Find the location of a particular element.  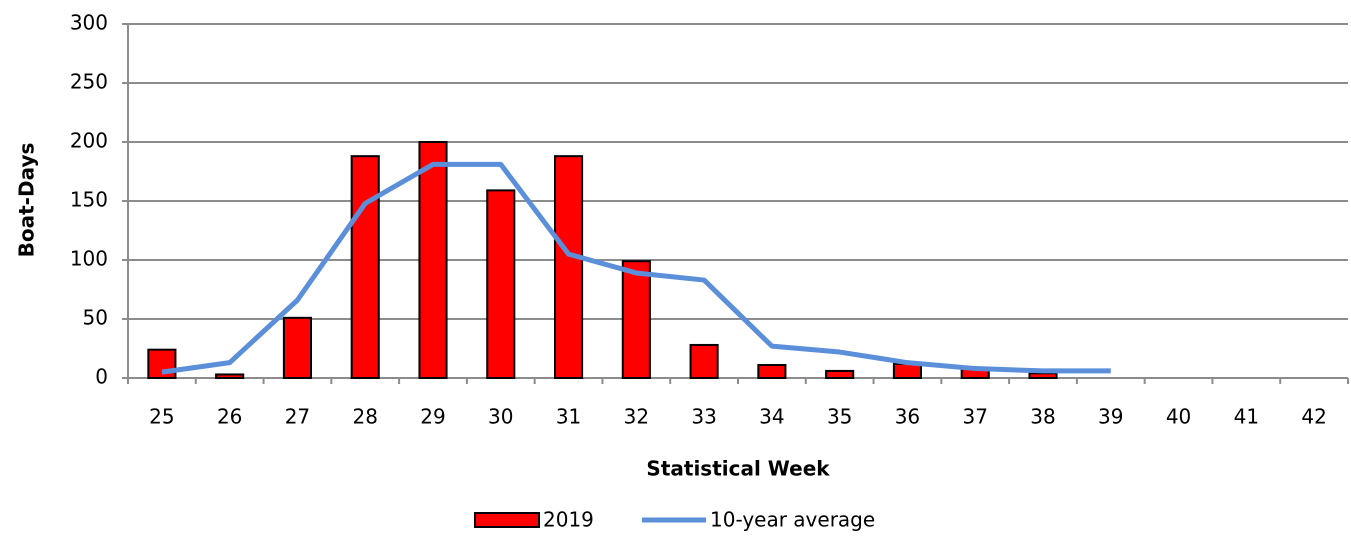

legend-swatch is located at coordinates (507, 520).